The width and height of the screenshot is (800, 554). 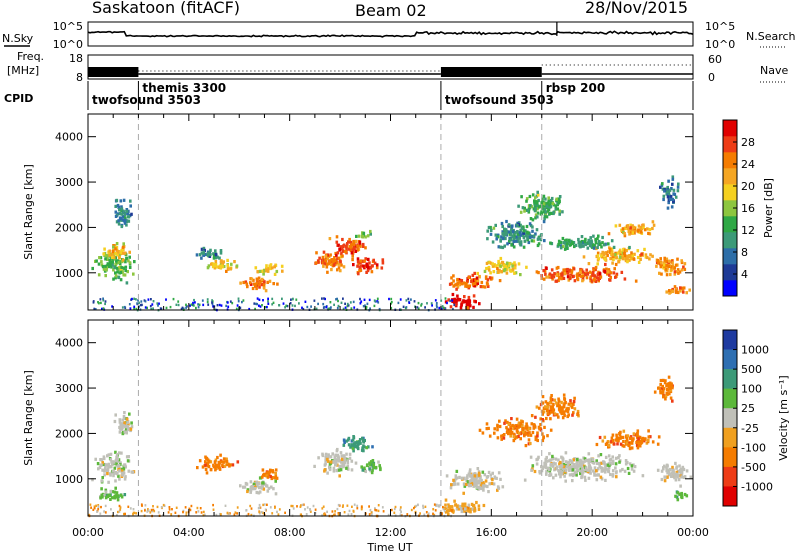 I want to click on freq-left-tick-top: 18, so click(x=76, y=58).